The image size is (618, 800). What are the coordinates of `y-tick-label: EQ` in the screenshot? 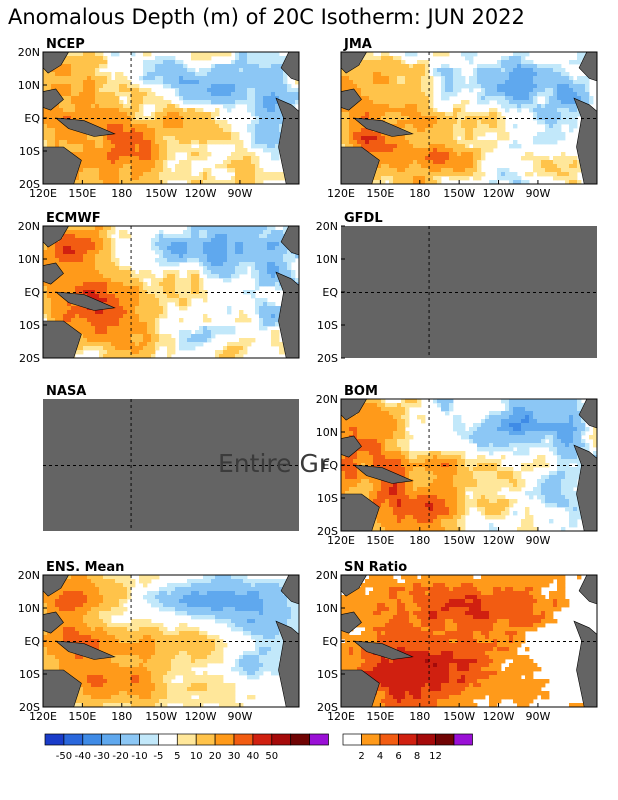 It's located at (32, 292).